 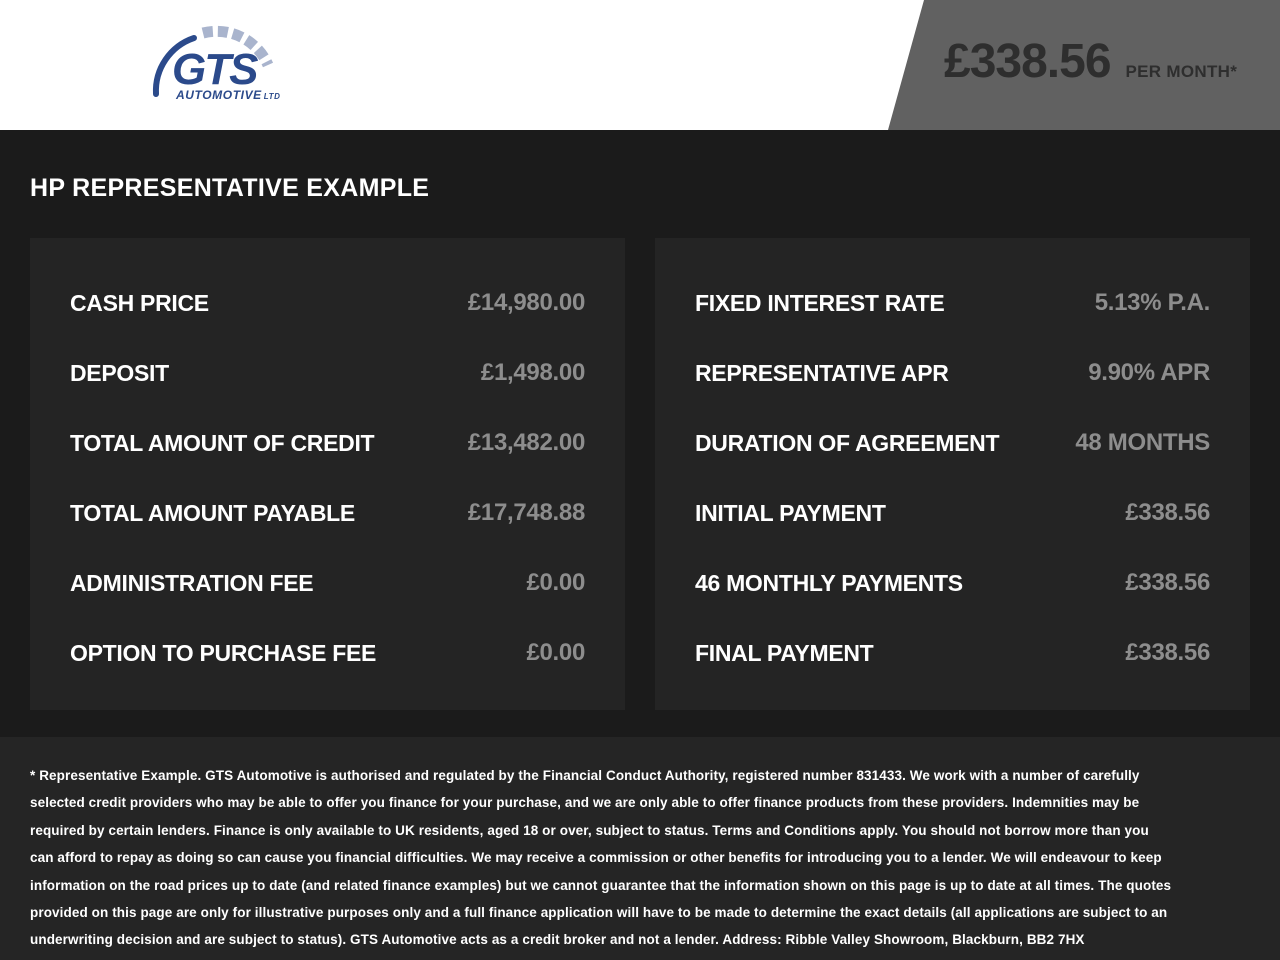 I want to click on finance-value: 9.90% APR, so click(x=1149, y=372).